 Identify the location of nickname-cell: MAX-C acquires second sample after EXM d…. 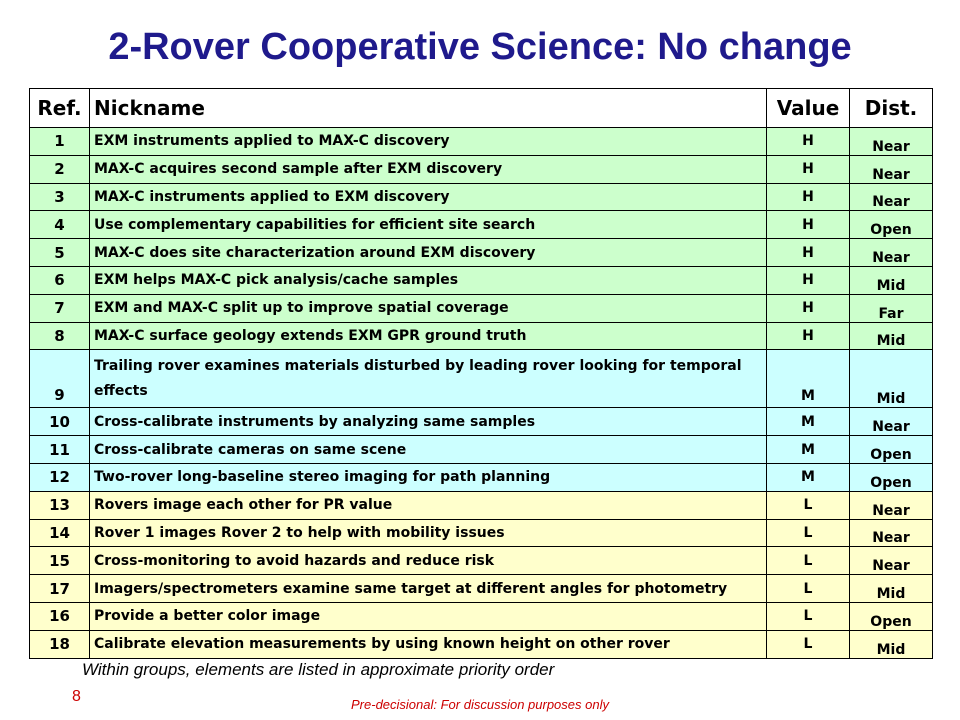
(428, 169).